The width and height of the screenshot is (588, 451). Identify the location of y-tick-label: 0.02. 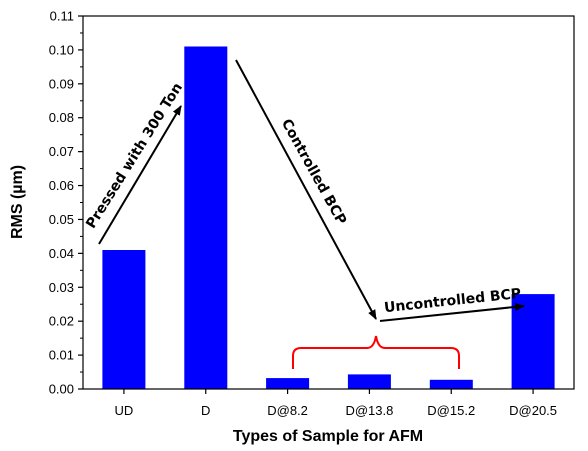
(61, 321).